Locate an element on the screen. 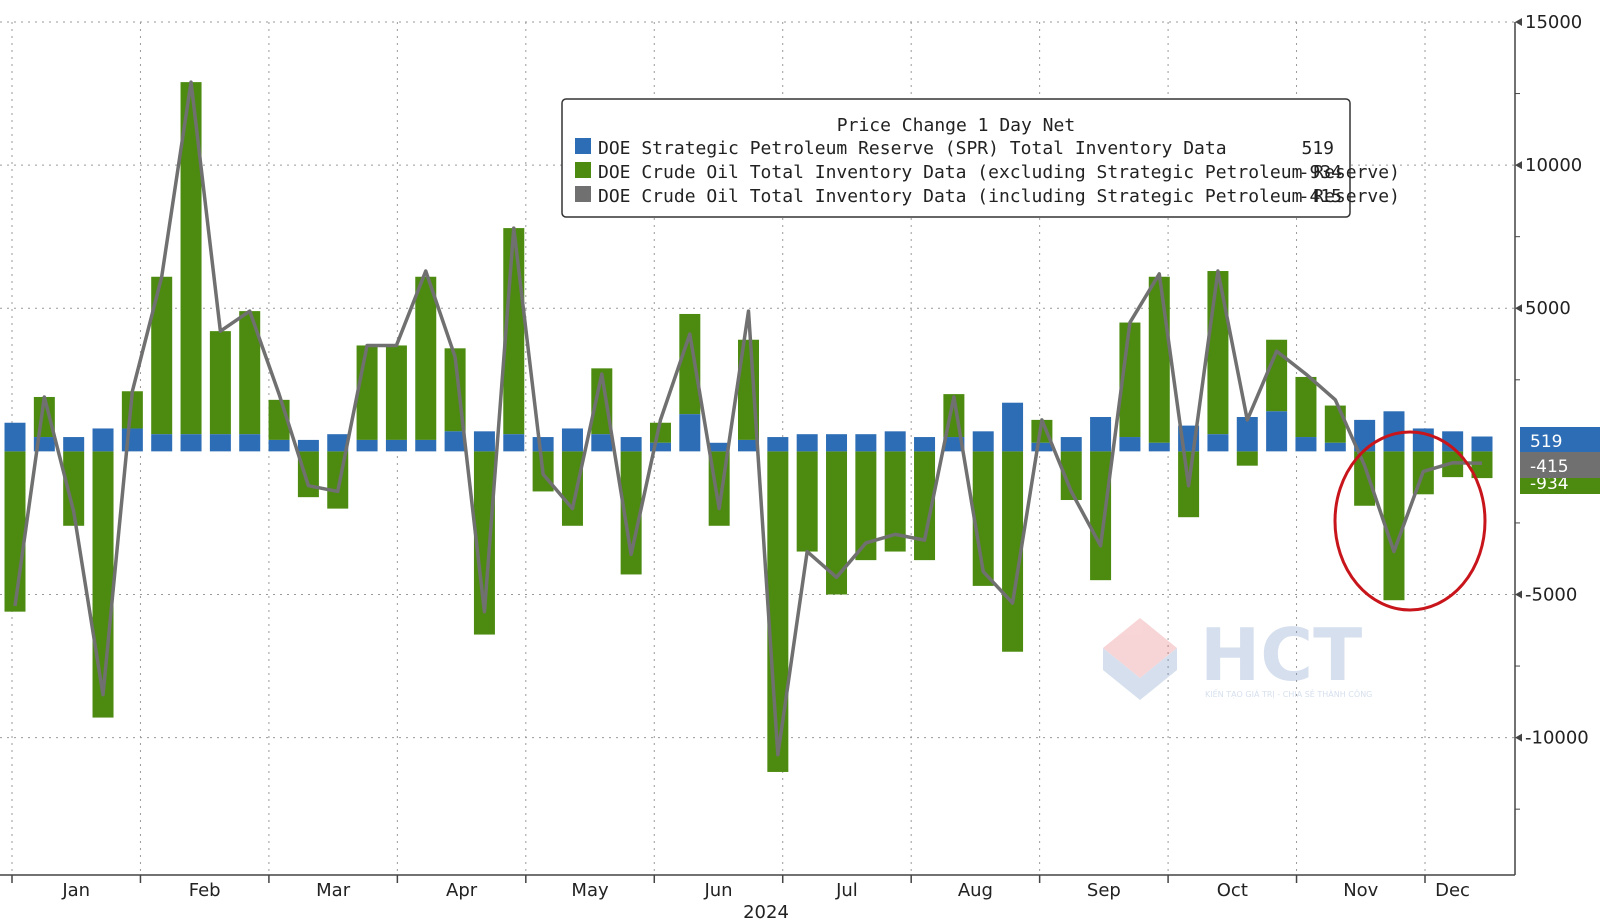 This screenshot has height=922, width=1600. x-month-label: Oct is located at coordinates (1232, 890).